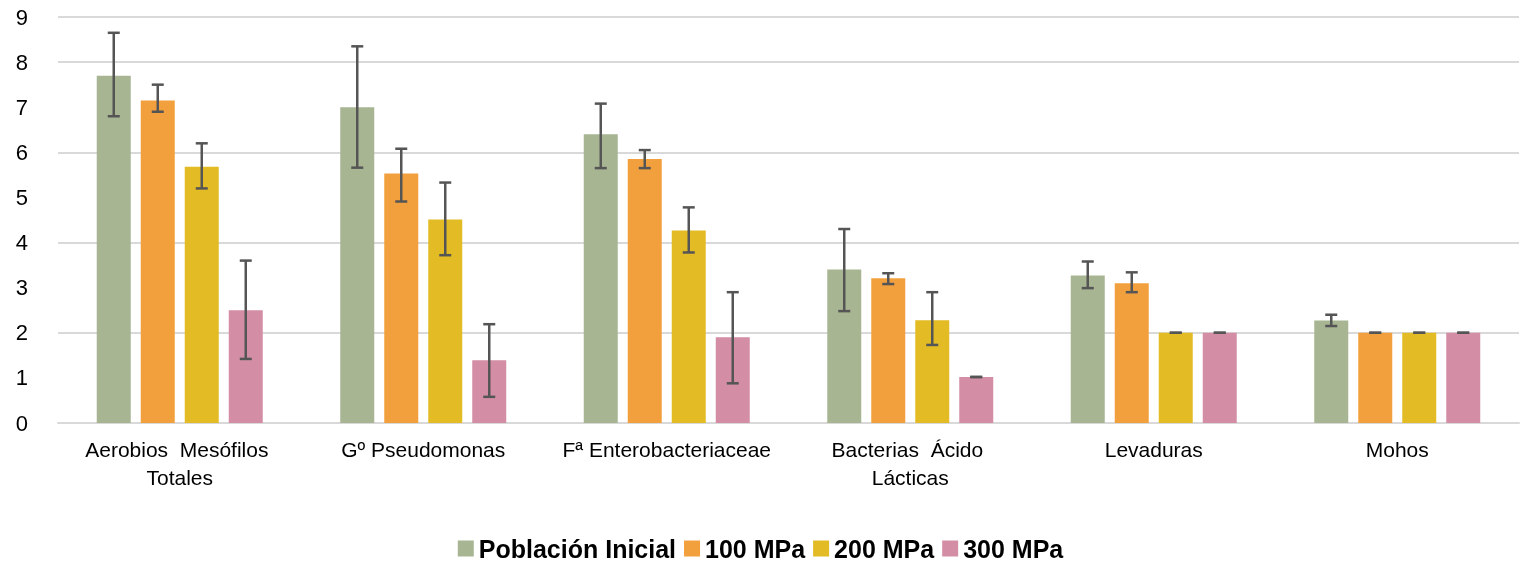  What do you see at coordinates (756, 548) in the screenshot?
I see `legend-label: 100 MPa` at bounding box center [756, 548].